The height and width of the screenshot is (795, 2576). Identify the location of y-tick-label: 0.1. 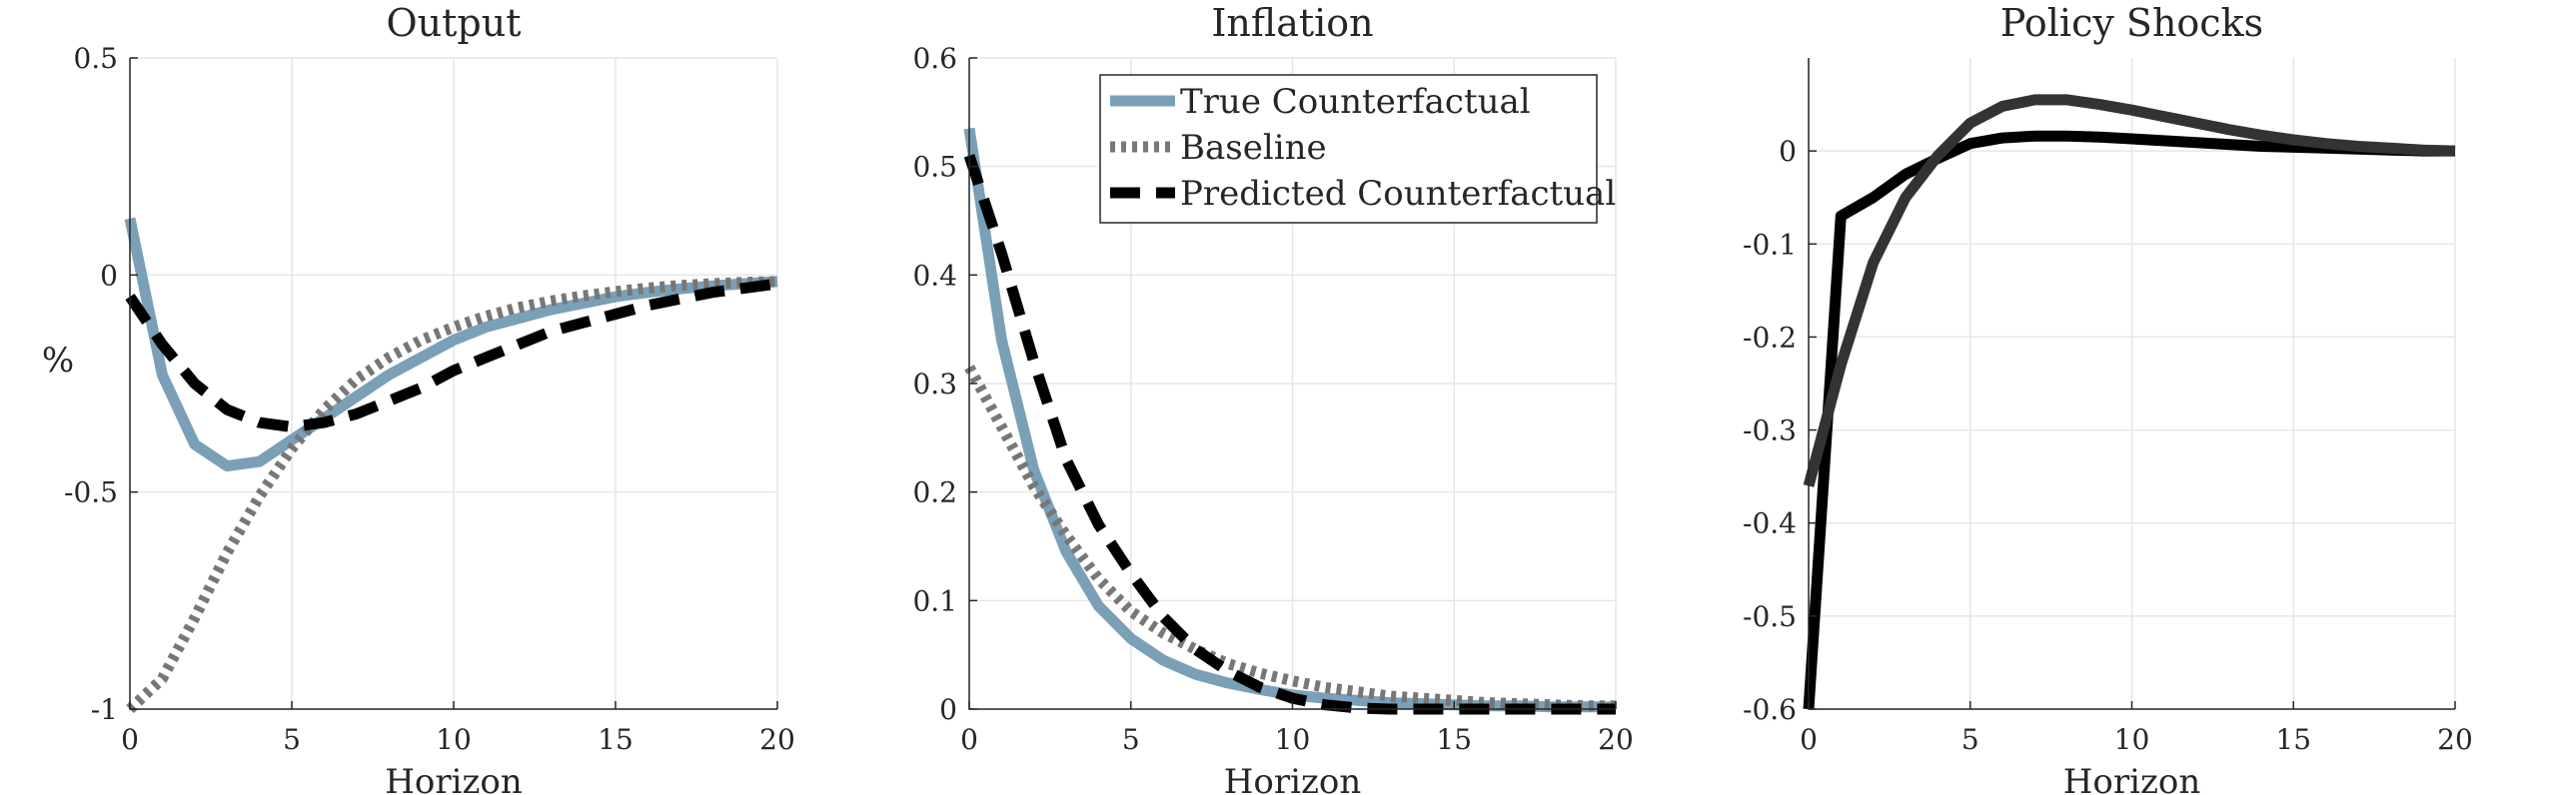
(934, 600).